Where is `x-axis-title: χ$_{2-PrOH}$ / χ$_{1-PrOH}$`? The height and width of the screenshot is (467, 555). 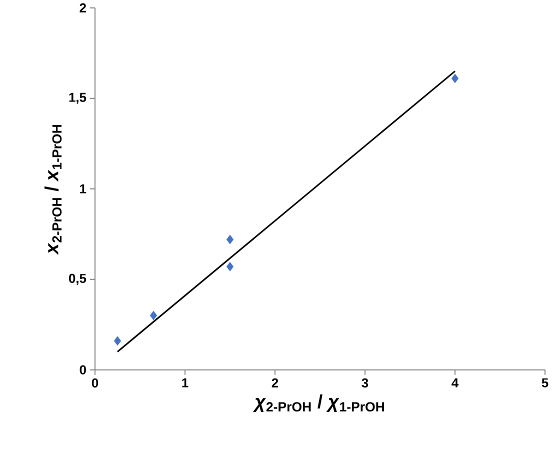 x-axis-title: χ$_{2-PrOH}$ / χ$_{1-PrOH}$ is located at coordinates (318, 403).